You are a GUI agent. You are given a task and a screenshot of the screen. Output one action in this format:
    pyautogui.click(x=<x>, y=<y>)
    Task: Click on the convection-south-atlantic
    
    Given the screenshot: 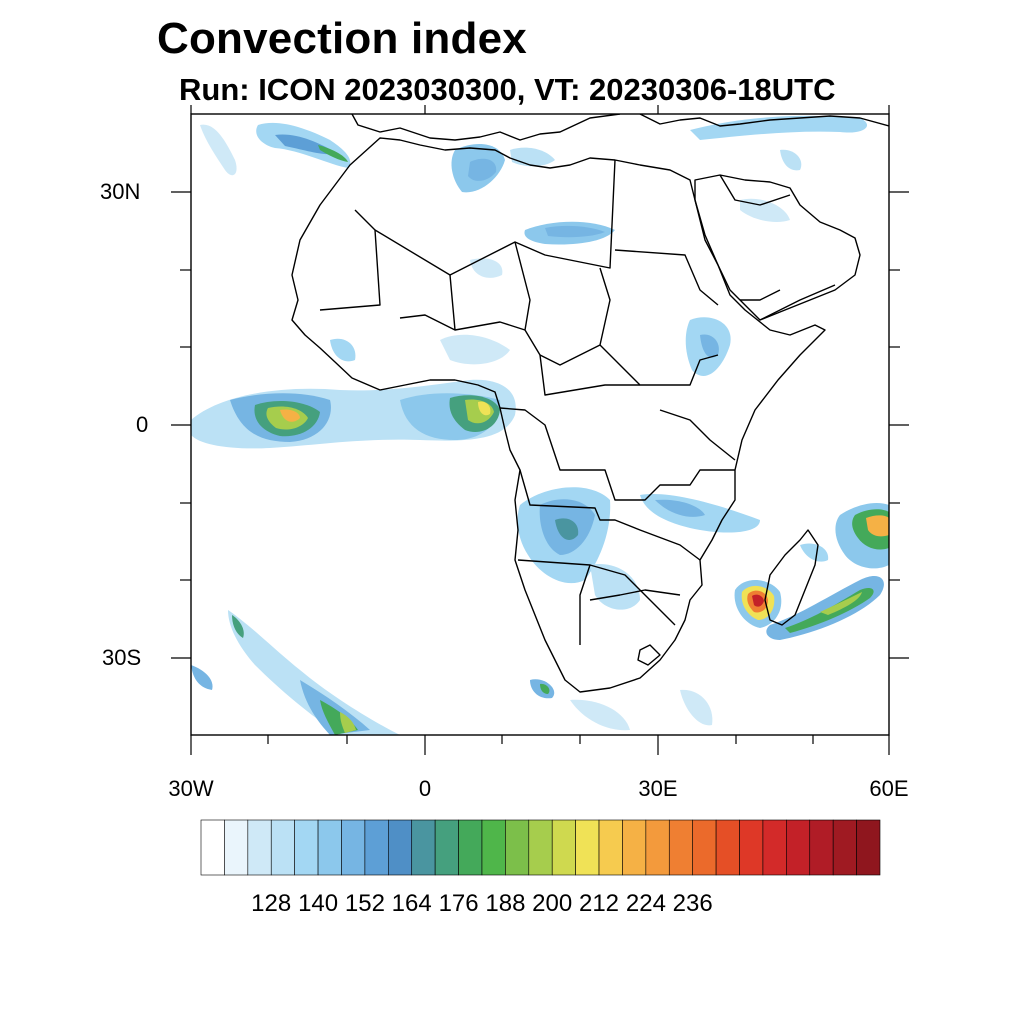 What is the action you would take?
    pyautogui.click(x=295, y=672)
    